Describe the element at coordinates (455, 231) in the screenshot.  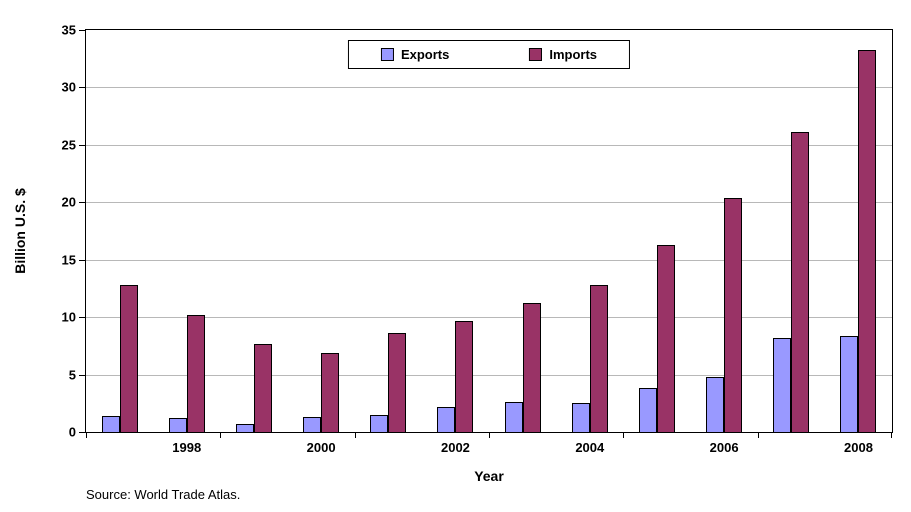
I see `bar-group-2002` at that location.